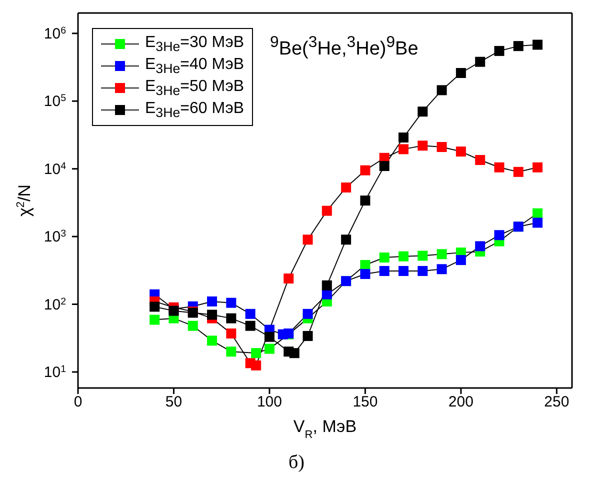 This screenshot has height=491, width=593. I want to click on y-tick-label: 10$^{6}$, so click(55, 33).